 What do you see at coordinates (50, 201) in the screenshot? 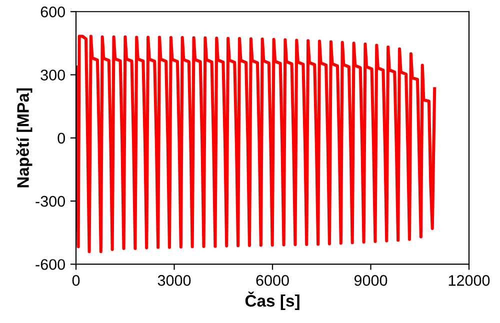
I see `y-tick-label: -300` at bounding box center [50, 201].